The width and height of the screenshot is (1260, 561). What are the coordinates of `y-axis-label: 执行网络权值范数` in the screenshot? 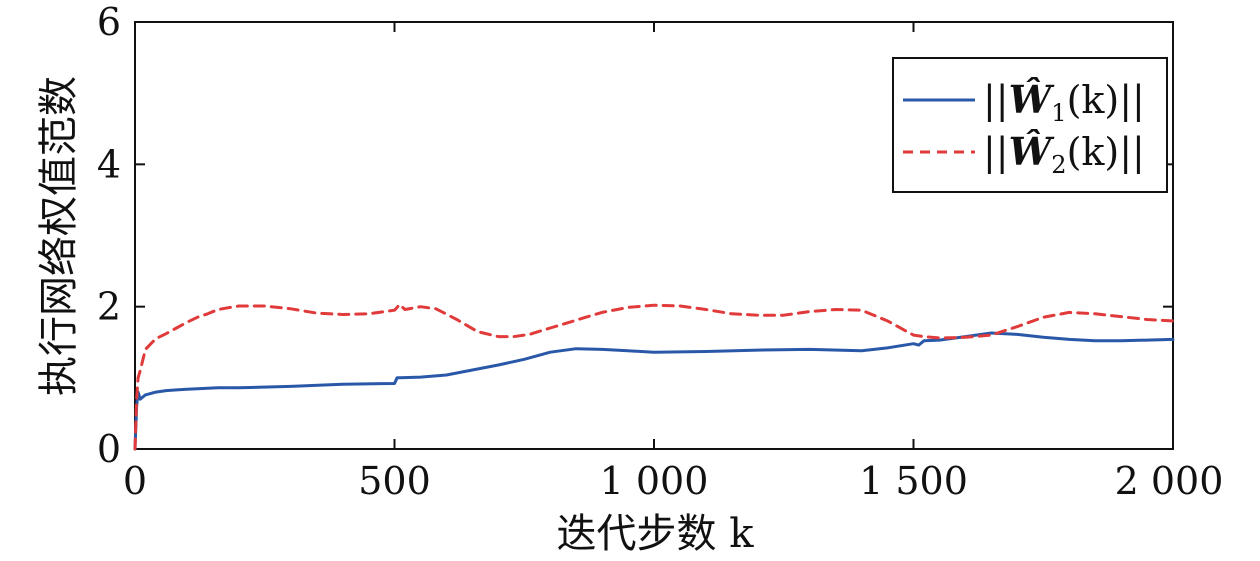 It's located at (59, 236).